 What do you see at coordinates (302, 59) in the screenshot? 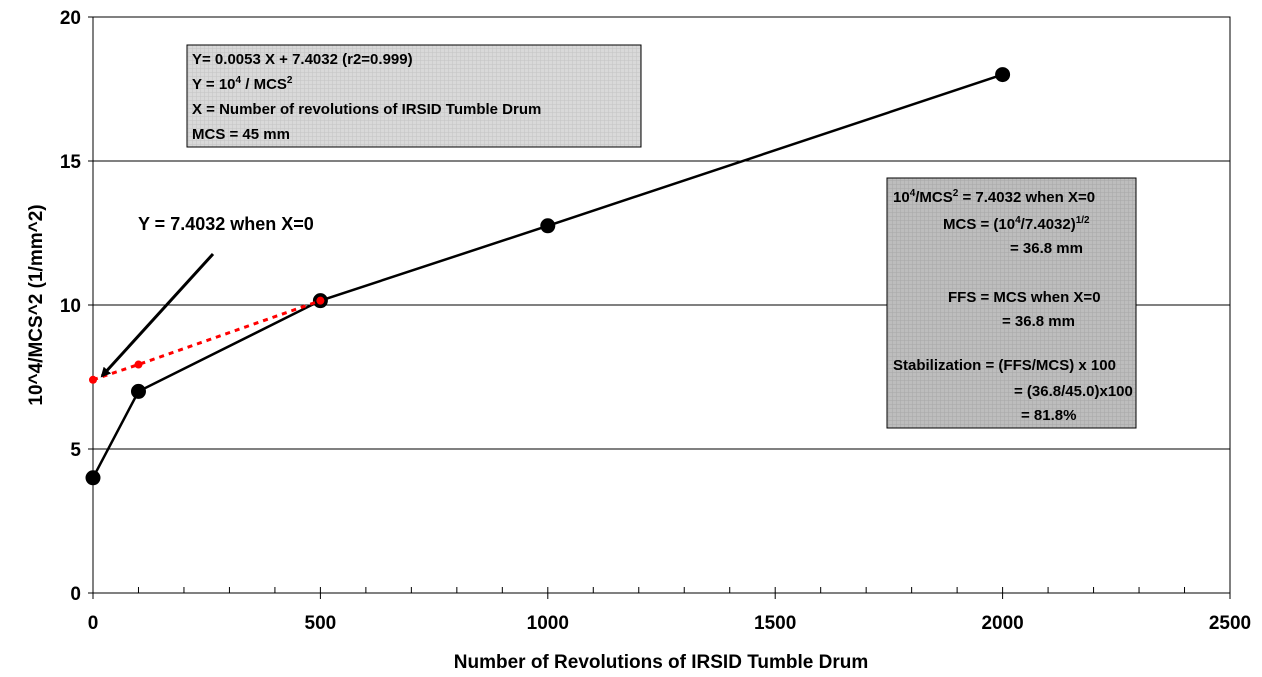
I see `equation-line: Y= 0.0053 X + 7.4032 (r2=0.999)` at bounding box center [302, 59].